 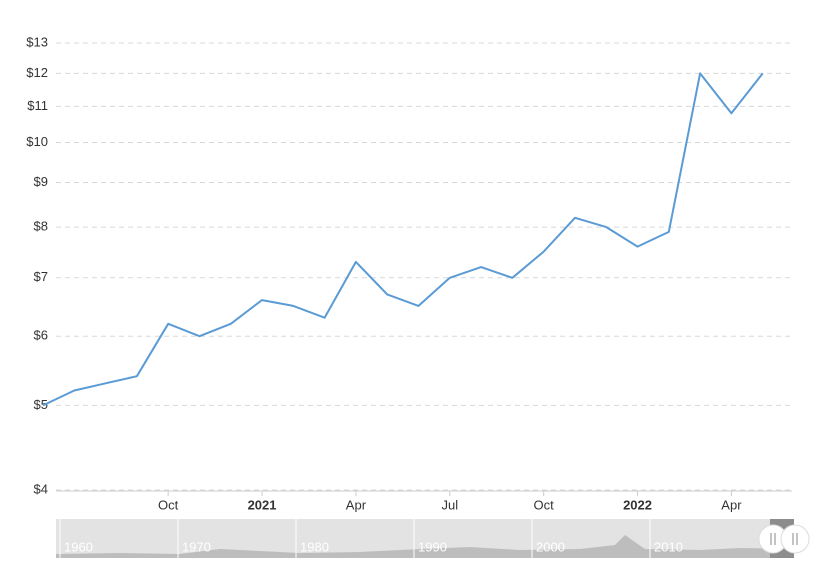 What do you see at coordinates (550, 546) in the screenshot?
I see `navigator-label: 2000` at bounding box center [550, 546].